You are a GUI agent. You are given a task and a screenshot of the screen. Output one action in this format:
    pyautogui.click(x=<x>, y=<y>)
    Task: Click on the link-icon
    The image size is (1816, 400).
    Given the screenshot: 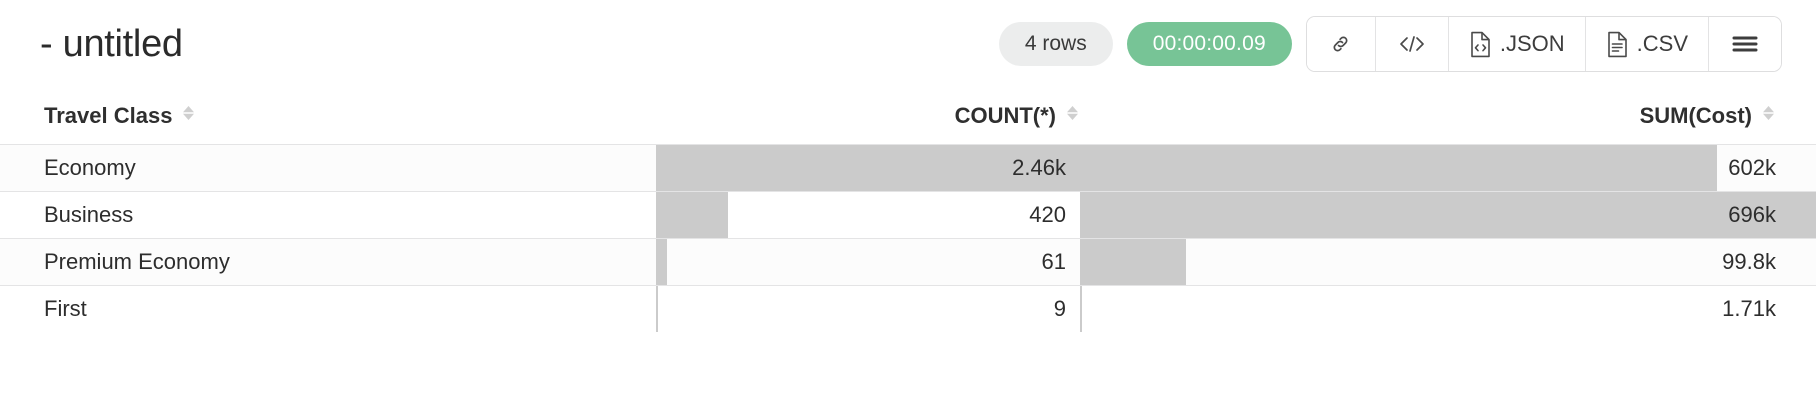 What is the action you would take?
    pyautogui.click(x=1341, y=44)
    